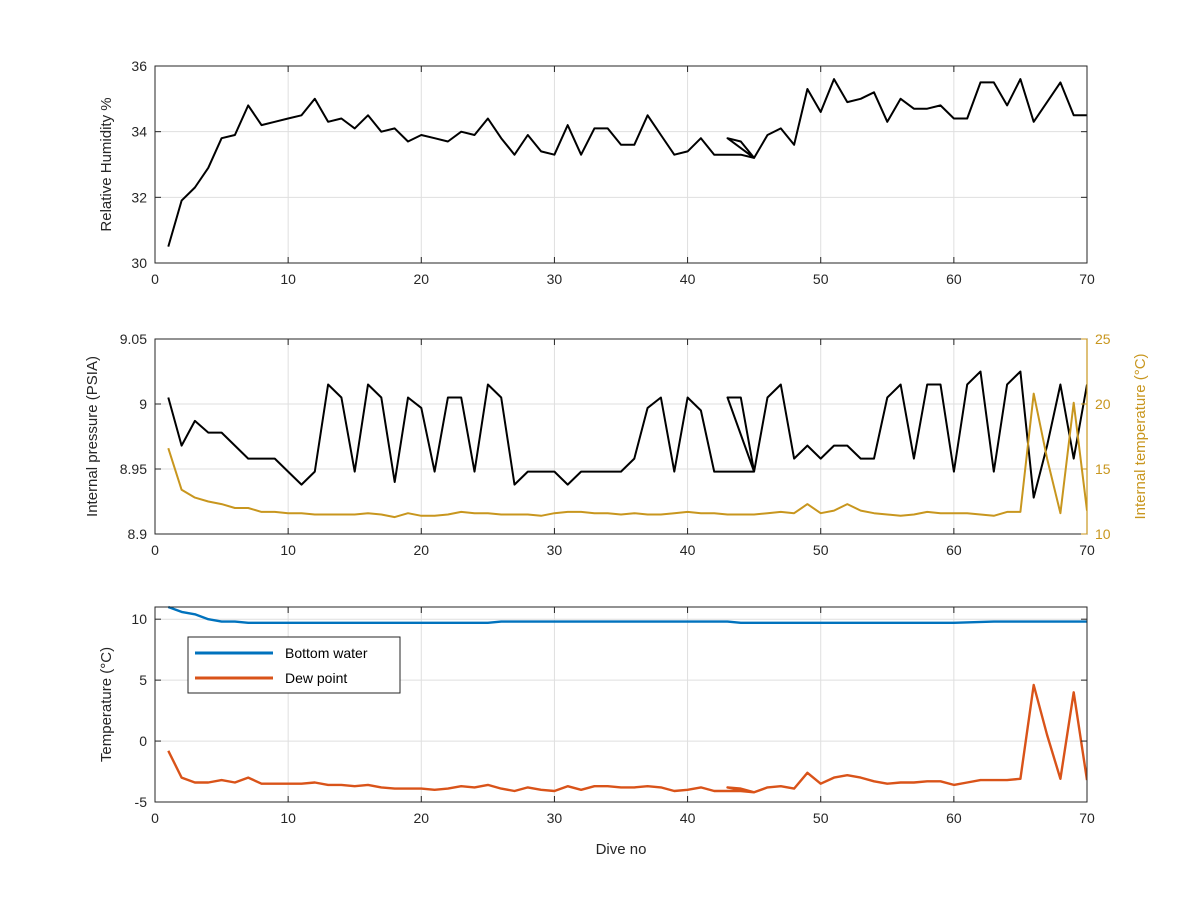 The image size is (1200, 900). What do you see at coordinates (1103, 469) in the screenshot?
I see `y2-tick-label: 15` at bounding box center [1103, 469].